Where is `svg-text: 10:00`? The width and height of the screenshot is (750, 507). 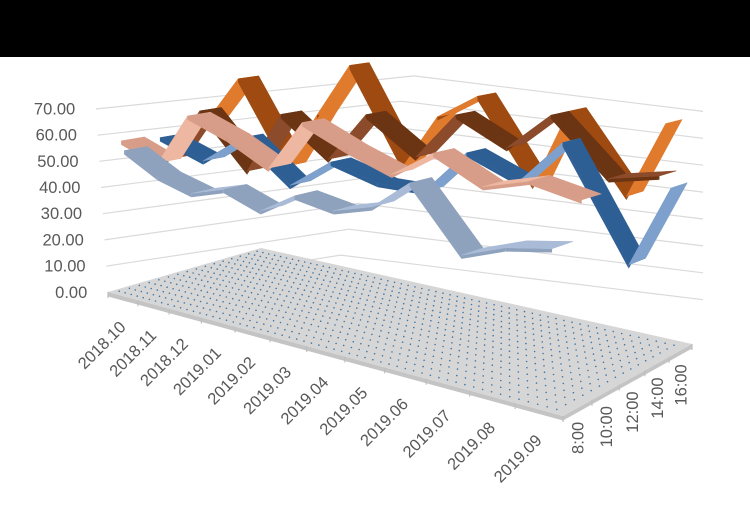
svg-text: 10:00 is located at coordinates (607, 426).